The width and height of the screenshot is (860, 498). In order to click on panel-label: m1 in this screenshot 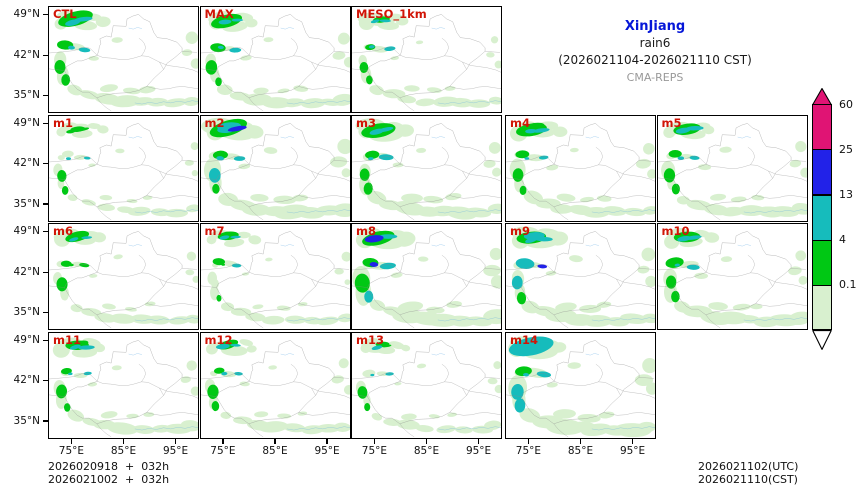, I will do `click(63, 122)`.